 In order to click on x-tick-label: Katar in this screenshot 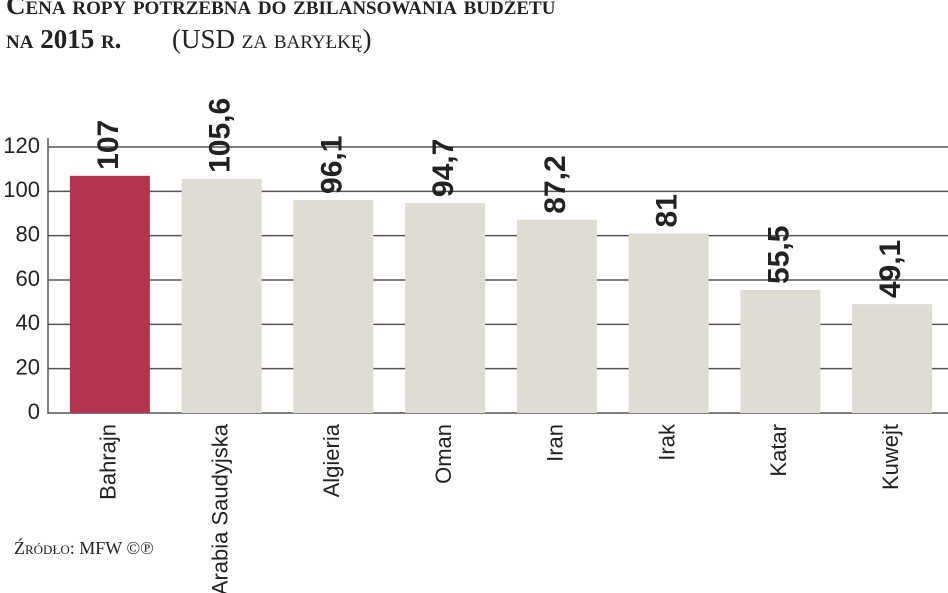, I will do `click(778, 450)`.